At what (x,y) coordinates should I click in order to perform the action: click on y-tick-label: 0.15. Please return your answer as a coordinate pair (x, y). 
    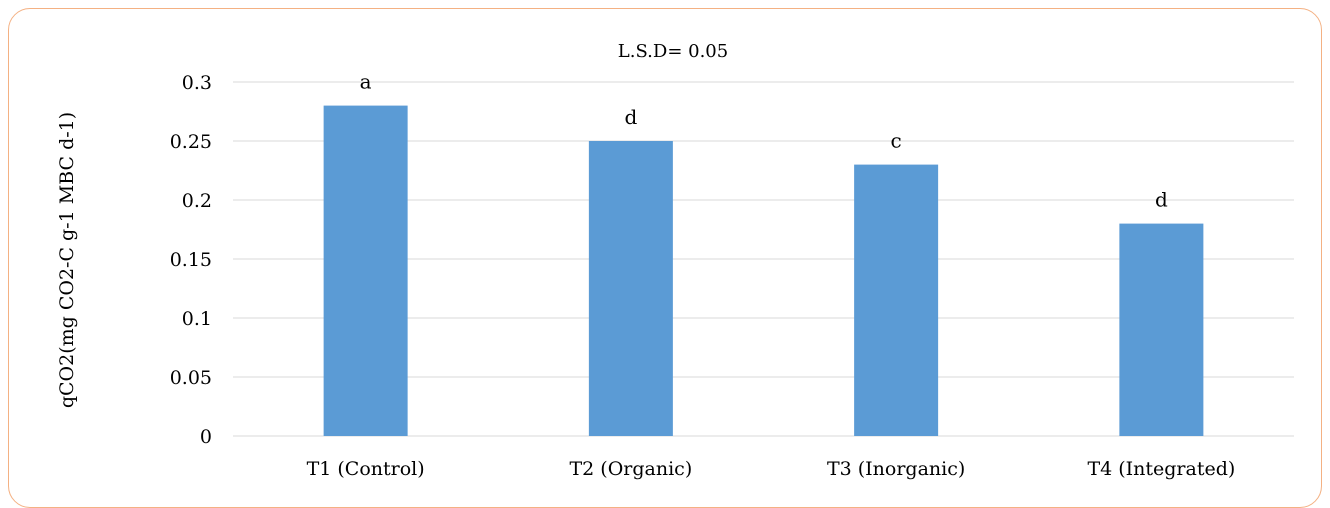
    Looking at the image, I should click on (191, 260).